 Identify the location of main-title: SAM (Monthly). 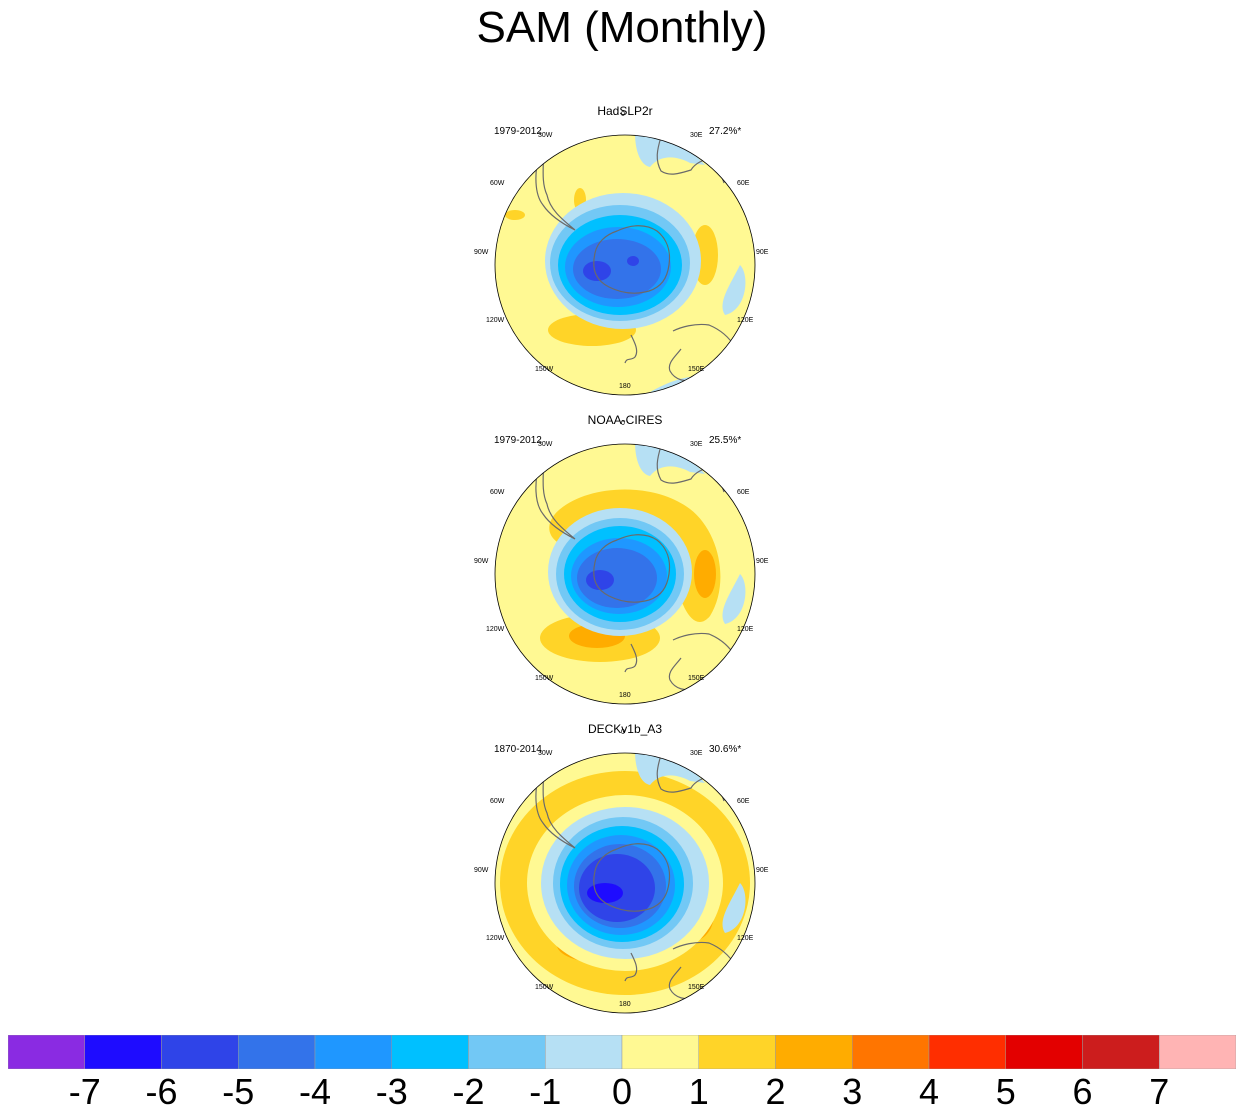
(622, 27).